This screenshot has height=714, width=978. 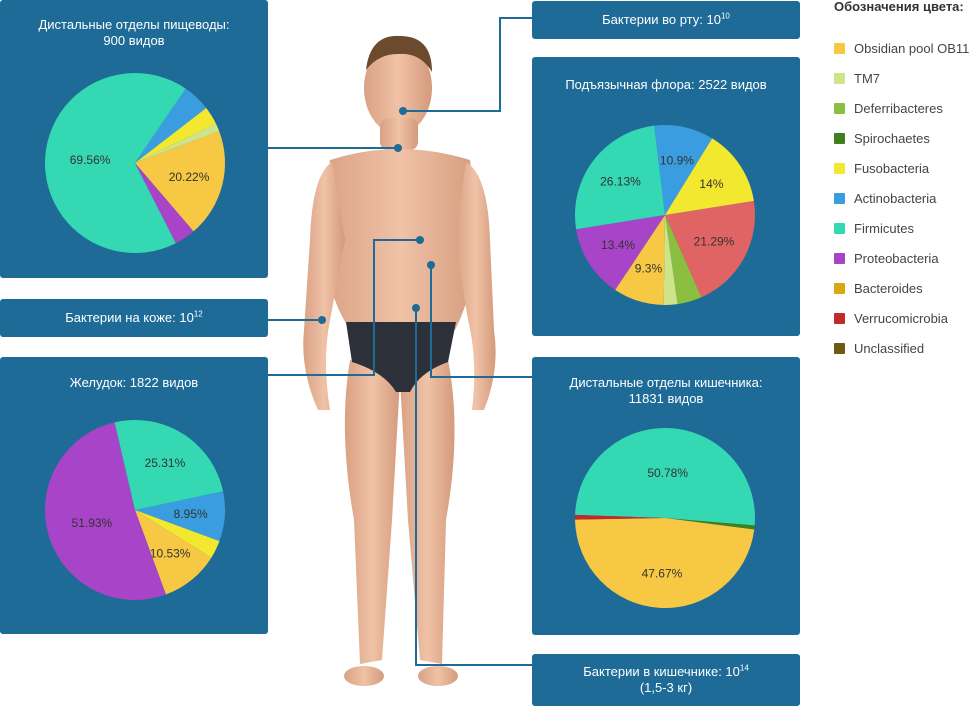 I want to click on pie-data-label: 69.56%, so click(x=90, y=160).